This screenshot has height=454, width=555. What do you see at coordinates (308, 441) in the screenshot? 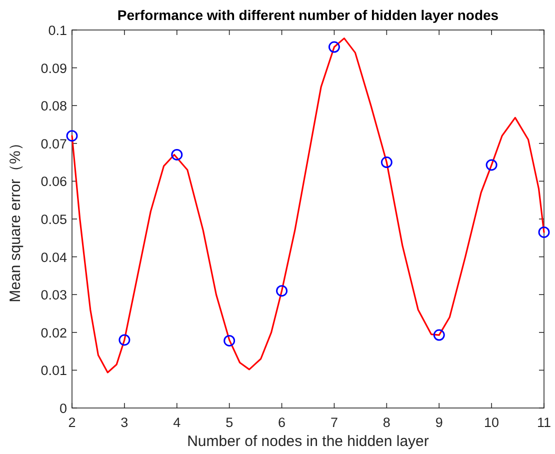
I see `x-axis-title: Number of nodes in the hidden layer` at bounding box center [308, 441].